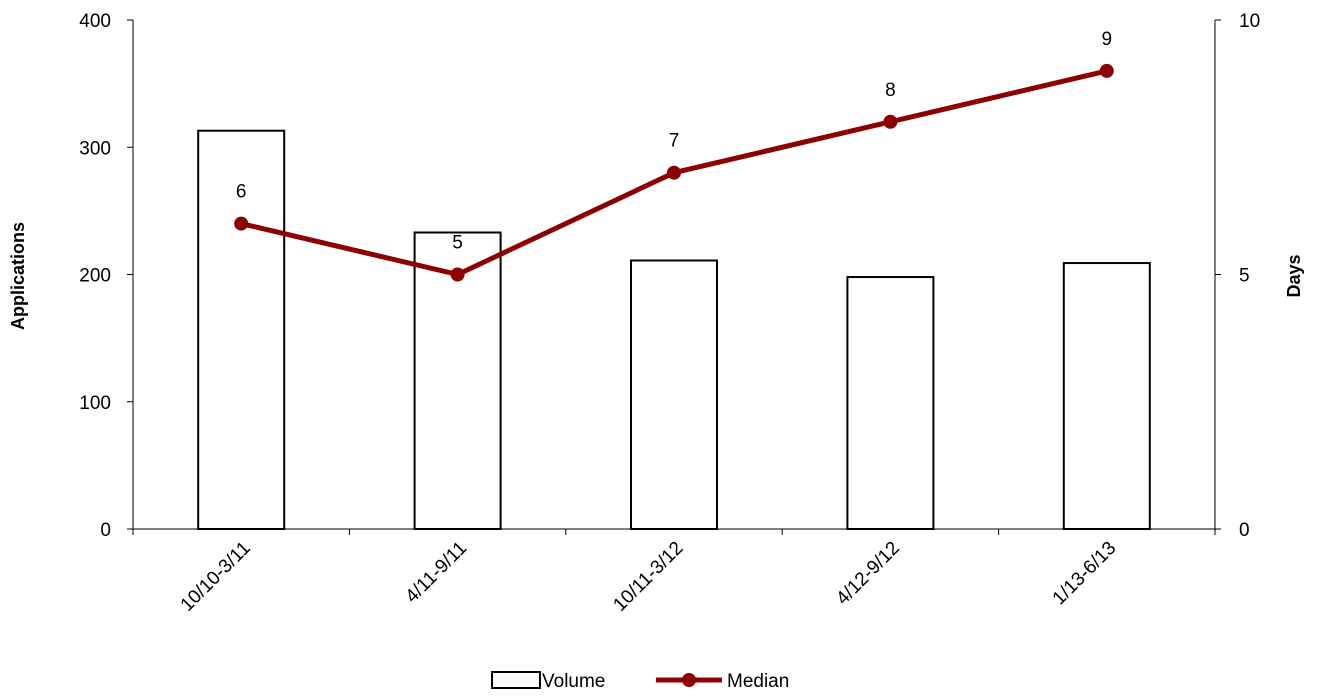 Image resolution: width=1320 pixels, height=698 pixels. I want to click on legend: Volume Median, so click(640, 681).